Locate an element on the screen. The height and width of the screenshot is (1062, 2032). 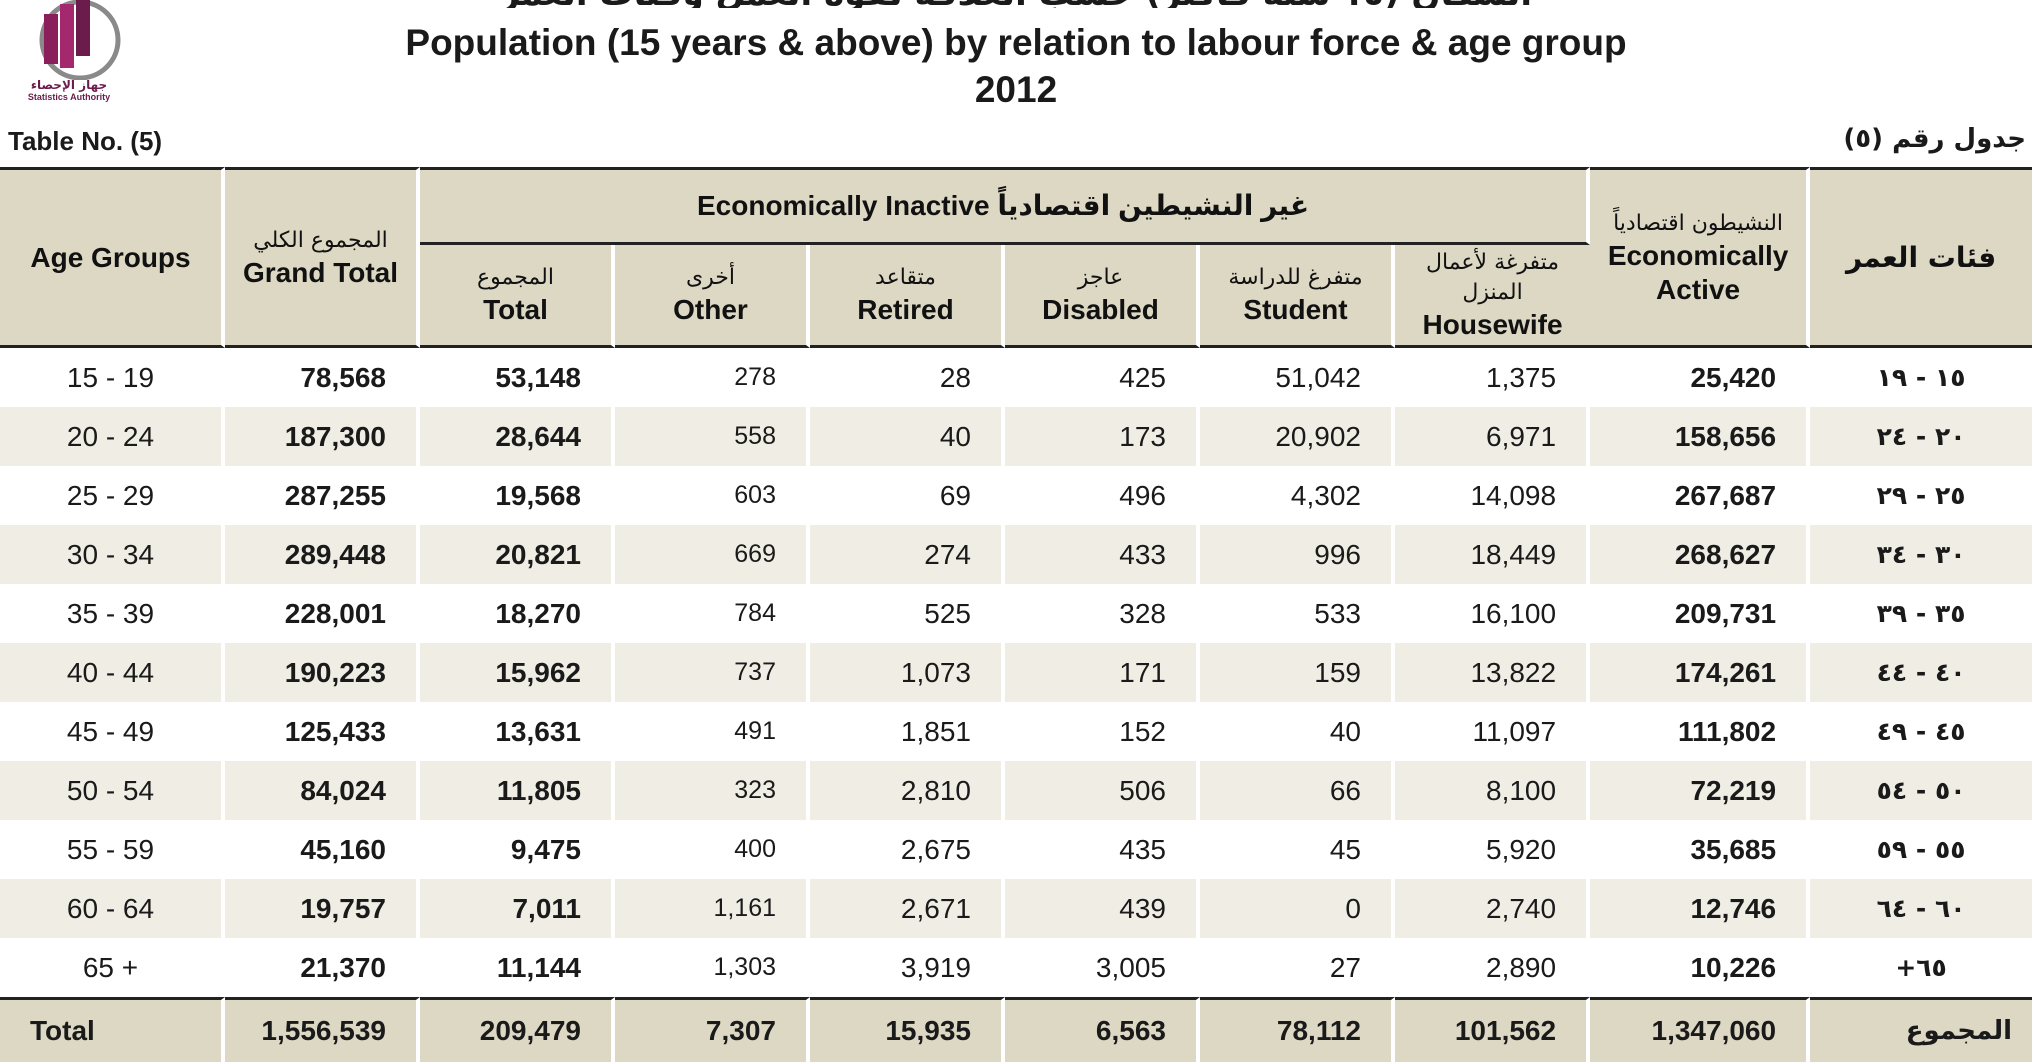
cell-total: 28,644 is located at coordinates (517, 436).